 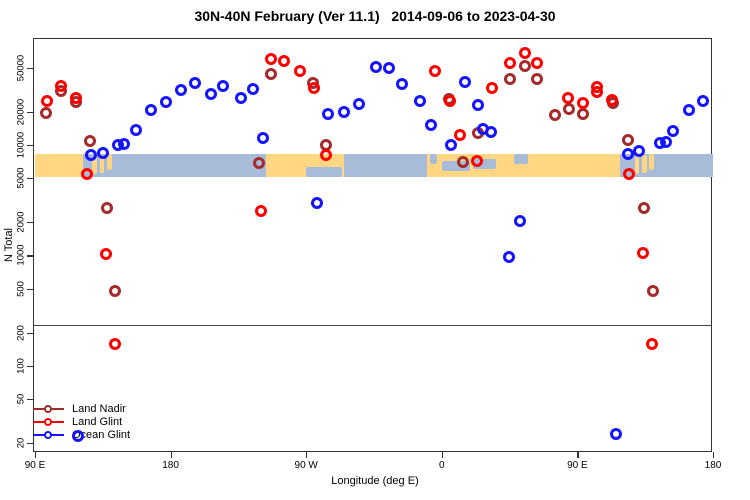 I want to click on x-tick-label: 0, so click(x=442, y=465).